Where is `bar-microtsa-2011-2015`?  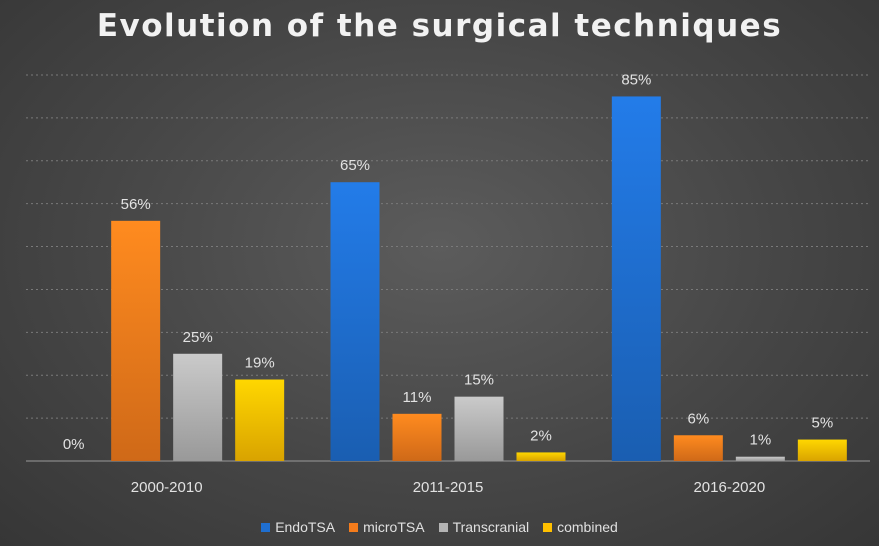 bar-microtsa-2011-2015 is located at coordinates (417, 437).